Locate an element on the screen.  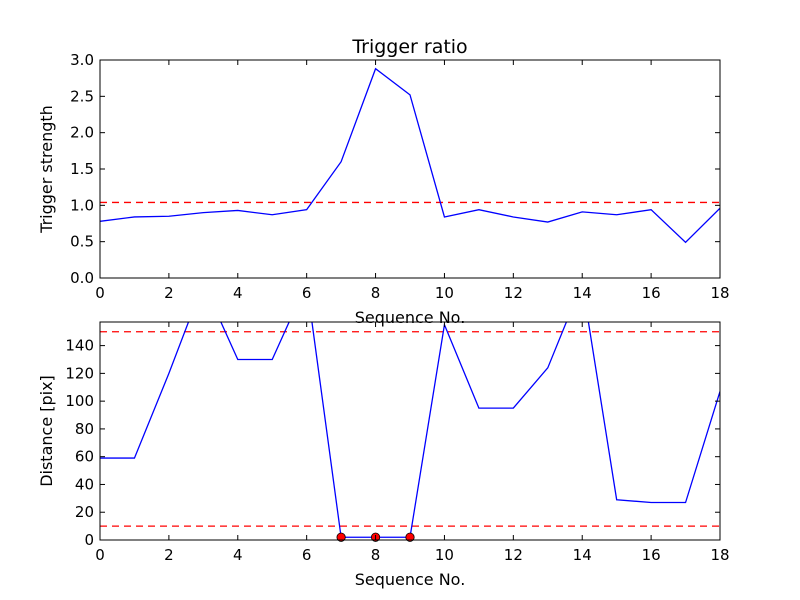
y-axis-label: Distance [pix] is located at coordinates (46, 431).